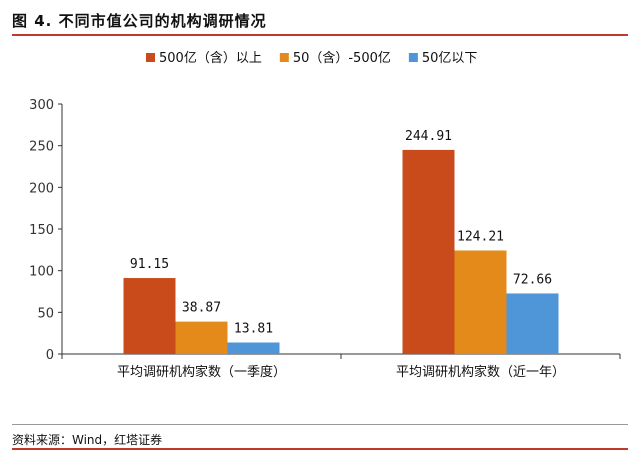 The height and width of the screenshot is (454, 640). Describe the element at coordinates (210, 58) in the screenshot. I see `legend-label: 500亿（含）以上` at that location.